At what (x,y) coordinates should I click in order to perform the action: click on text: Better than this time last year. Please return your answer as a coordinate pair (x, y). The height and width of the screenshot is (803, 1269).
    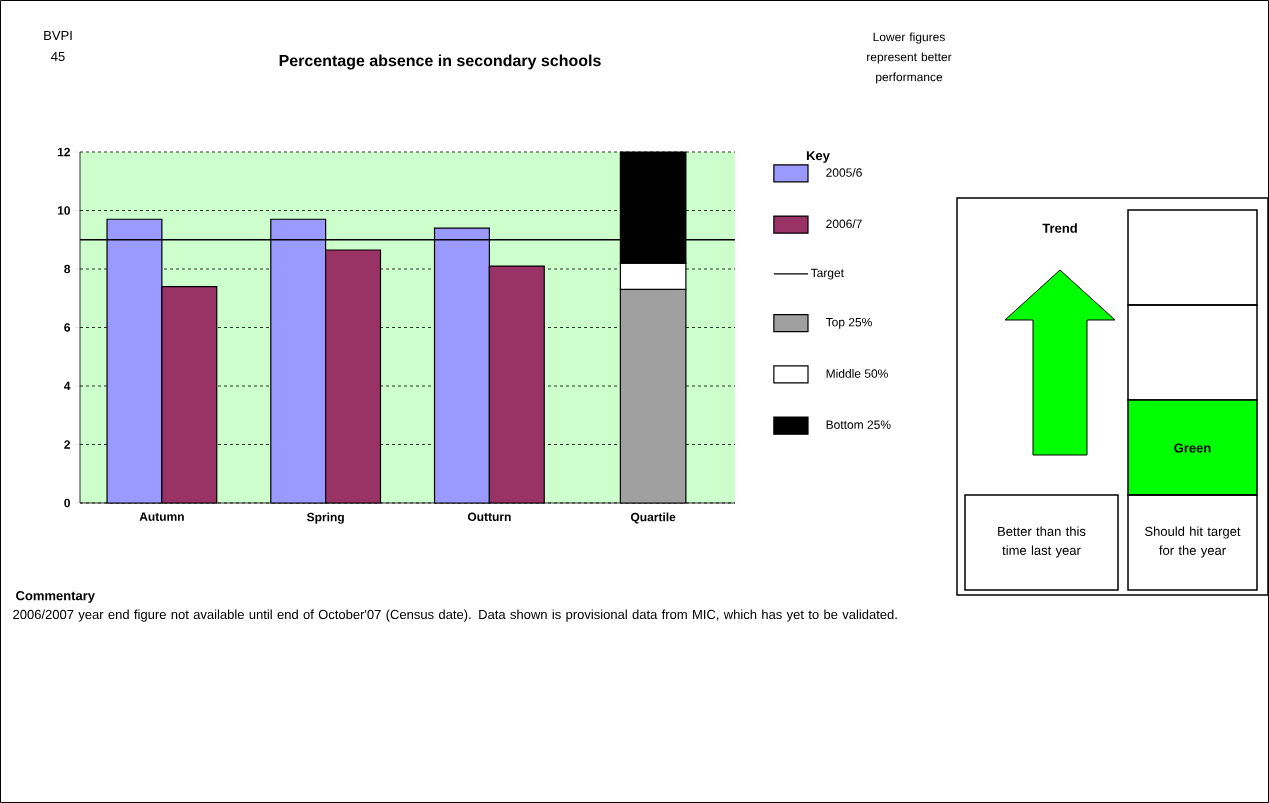
    Looking at the image, I should click on (1042, 542).